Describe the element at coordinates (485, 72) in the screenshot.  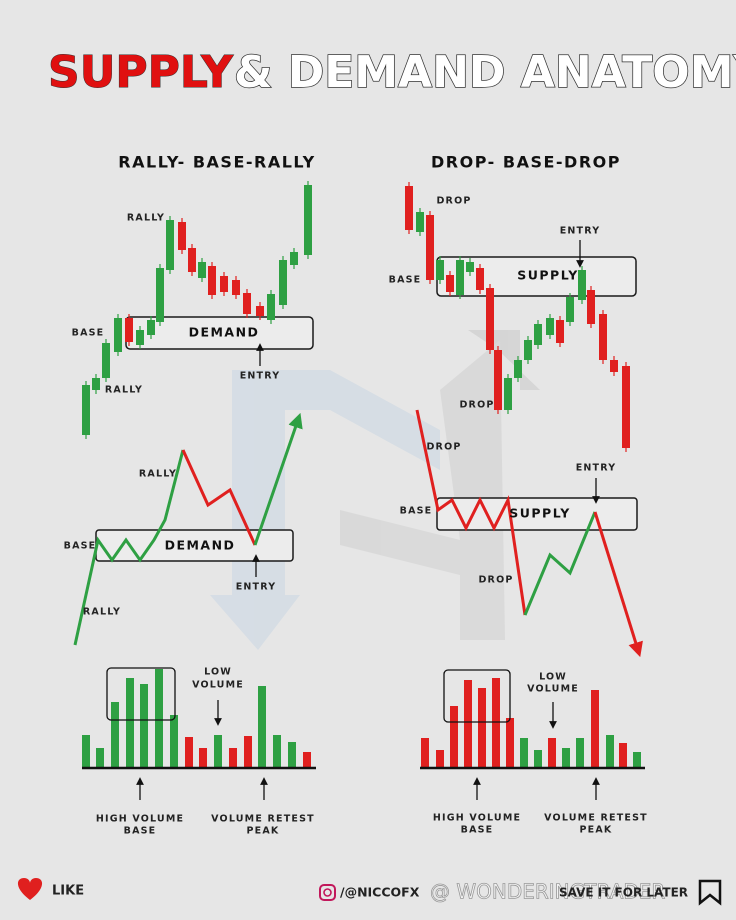
I see `title: & DEMAND ANATOMY` at that location.